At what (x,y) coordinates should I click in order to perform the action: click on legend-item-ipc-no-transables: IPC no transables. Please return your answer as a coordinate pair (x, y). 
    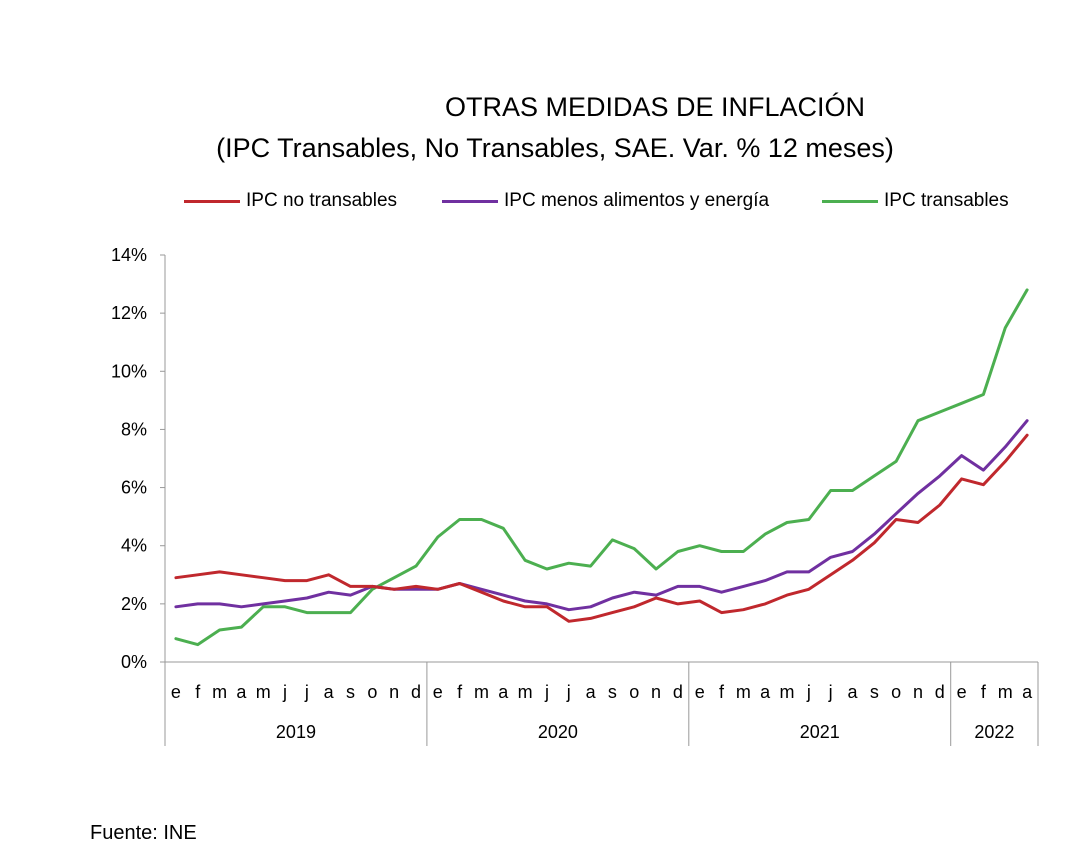
    Looking at the image, I should click on (290, 201).